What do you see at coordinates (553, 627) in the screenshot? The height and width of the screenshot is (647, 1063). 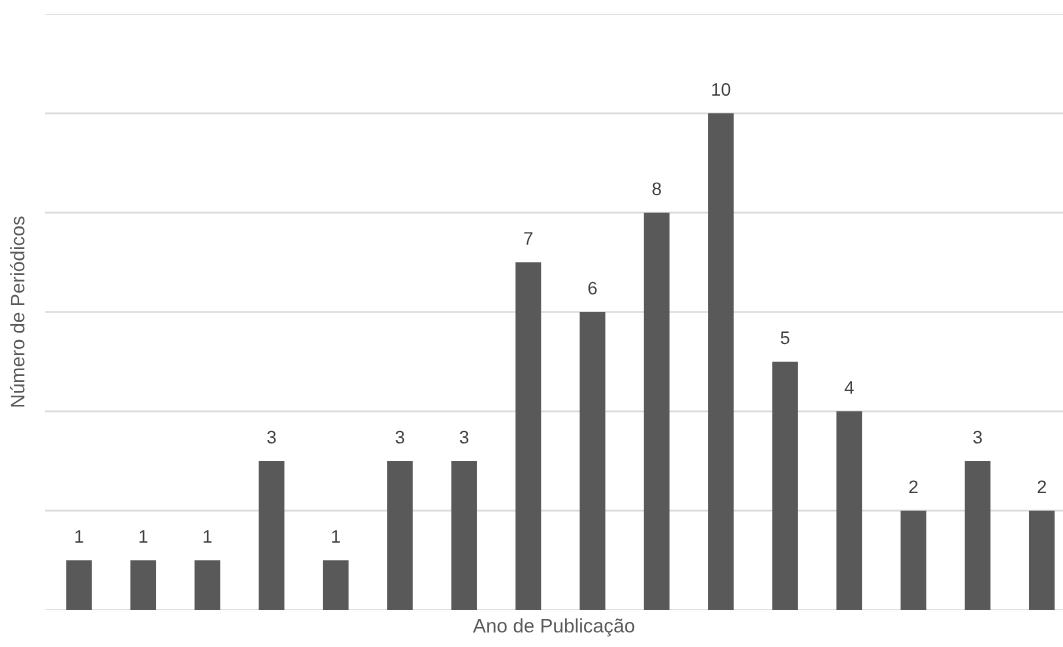 I see `x-axis-title: Ano de Publicação` at bounding box center [553, 627].